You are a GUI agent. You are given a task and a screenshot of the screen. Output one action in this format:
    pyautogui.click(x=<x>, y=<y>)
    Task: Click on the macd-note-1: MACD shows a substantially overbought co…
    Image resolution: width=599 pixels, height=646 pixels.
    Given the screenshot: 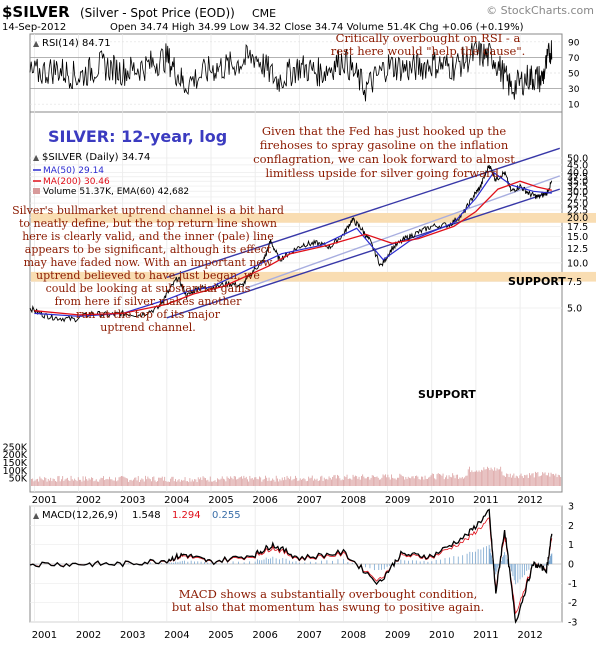 What is the action you would take?
    pyautogui.click(x=328, y=594)
    